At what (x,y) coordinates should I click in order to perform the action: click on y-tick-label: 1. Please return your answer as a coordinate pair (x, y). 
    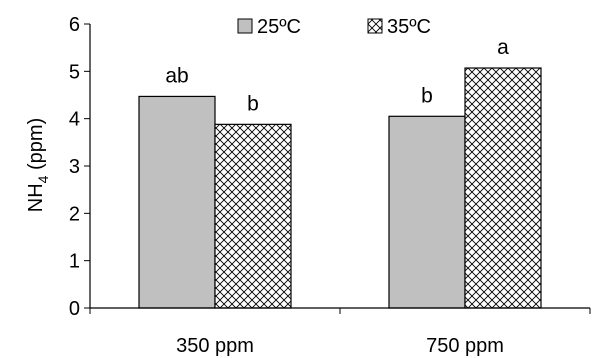
    Looking at the image, I should click on (74, 262).